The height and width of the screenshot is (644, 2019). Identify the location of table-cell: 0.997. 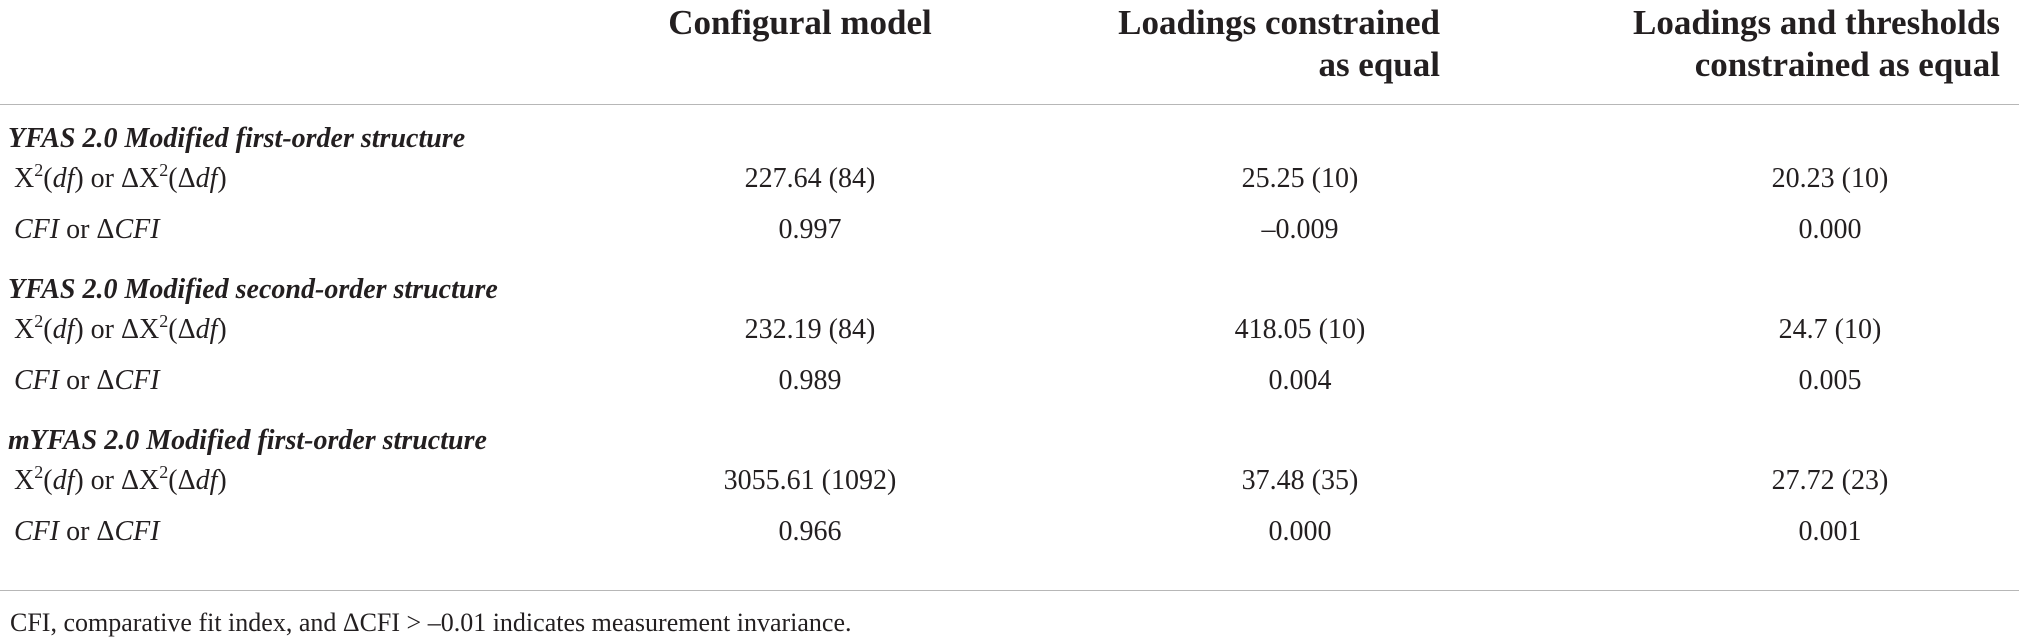
(810, 229).